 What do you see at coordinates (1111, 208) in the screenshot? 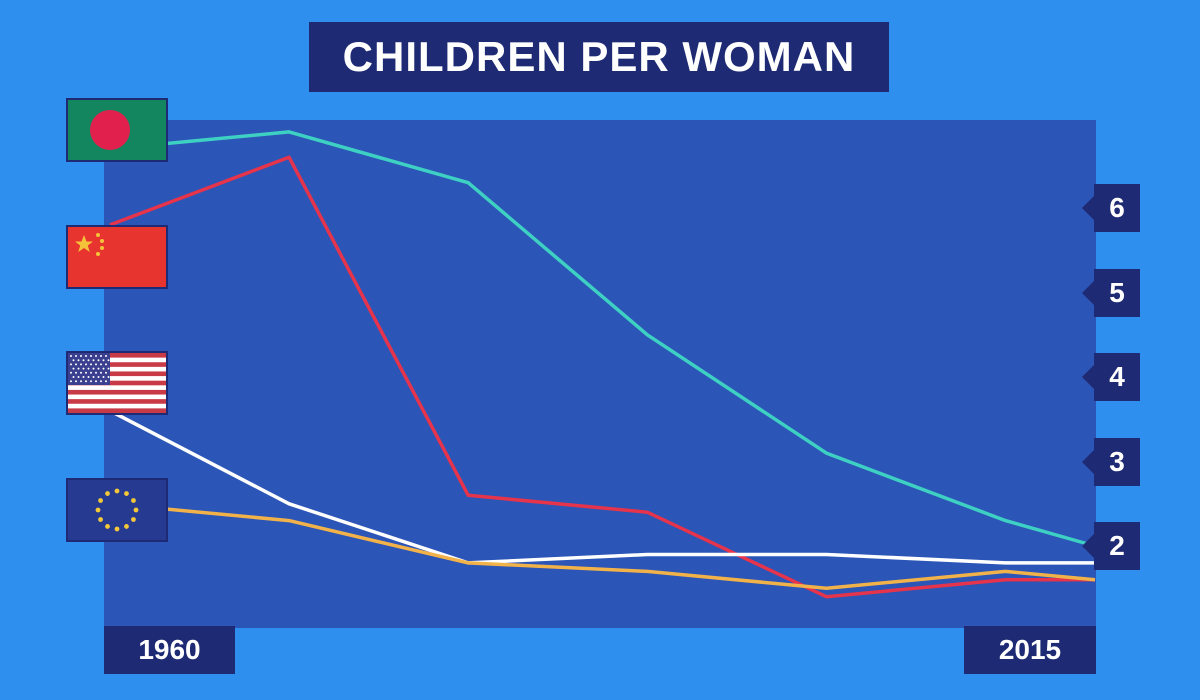
I see `y-tick-label: 6` at bounding box center [1111, 208].